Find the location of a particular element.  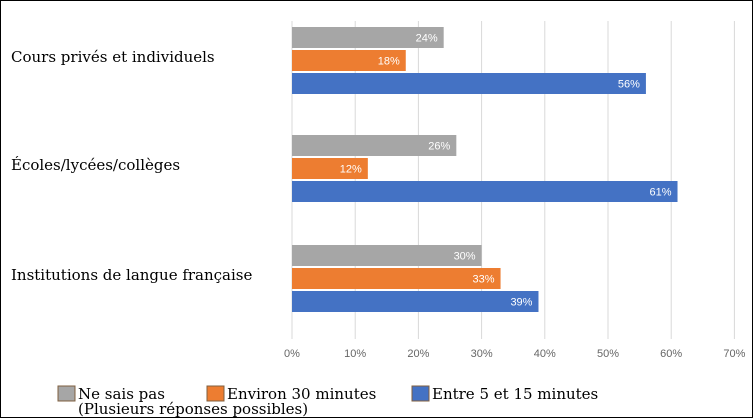

category-label: Cours privés et individuels is located at coordinates (113, 57).